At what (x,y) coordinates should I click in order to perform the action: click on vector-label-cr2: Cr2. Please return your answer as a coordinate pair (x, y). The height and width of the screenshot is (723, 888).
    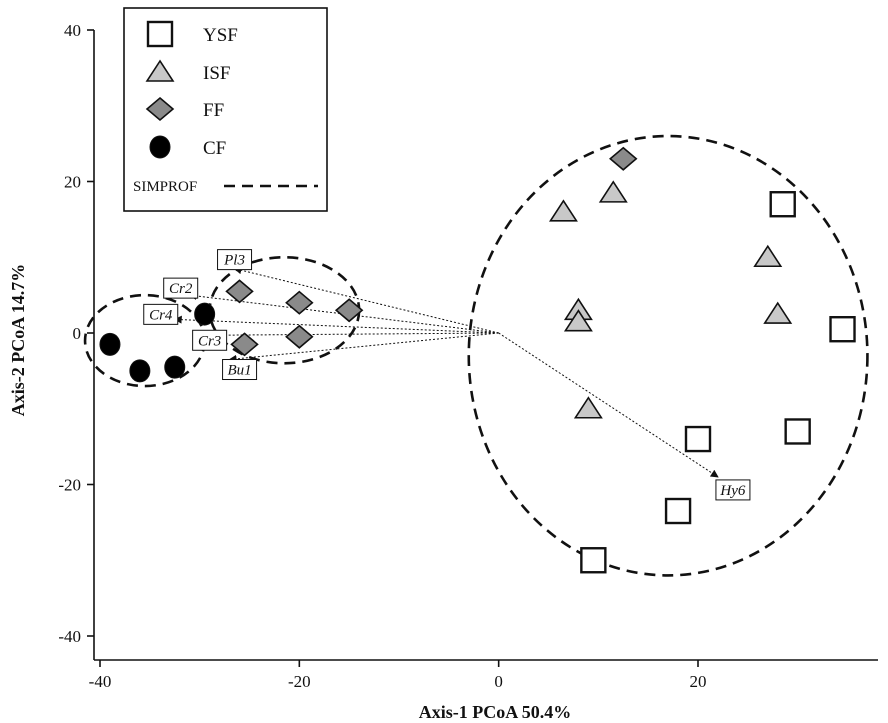
    Looking at the image, I should click on (181, 289).